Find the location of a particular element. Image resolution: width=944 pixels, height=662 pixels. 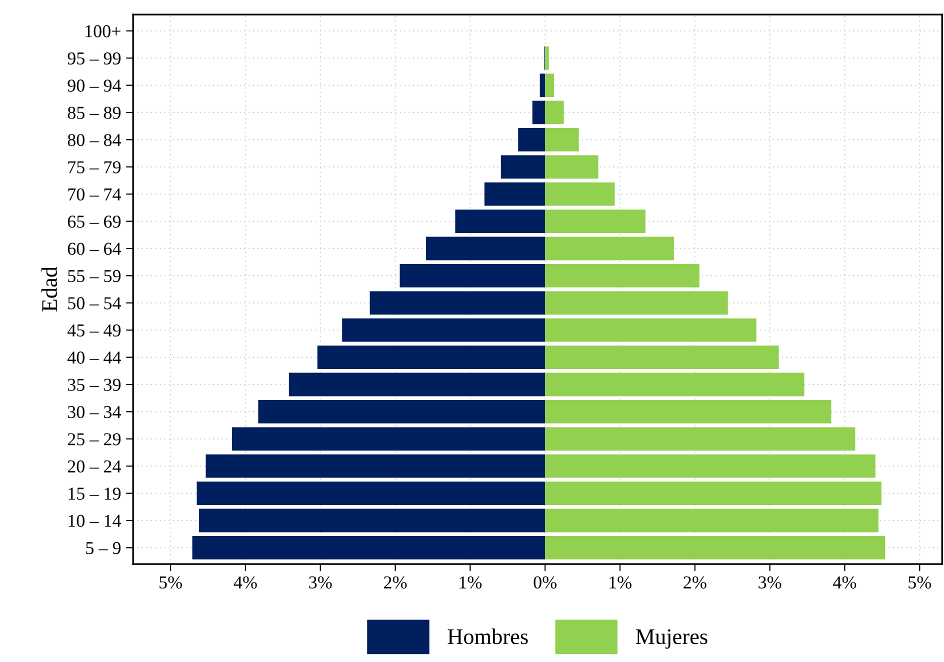

y-axis-title: Edad is located at coordinates (49, 289).